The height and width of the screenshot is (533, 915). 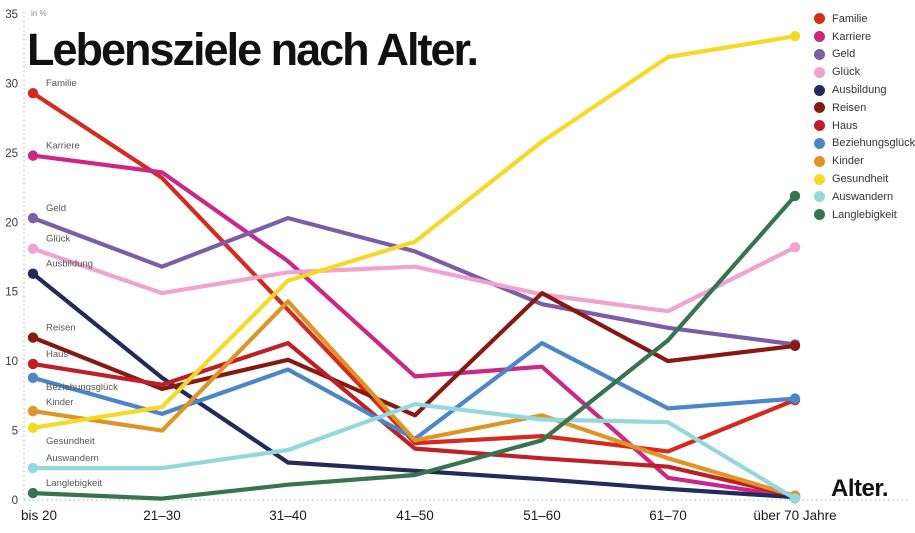 I want to click on series-label: Beziehungsglück, so click(x=82, y=387).